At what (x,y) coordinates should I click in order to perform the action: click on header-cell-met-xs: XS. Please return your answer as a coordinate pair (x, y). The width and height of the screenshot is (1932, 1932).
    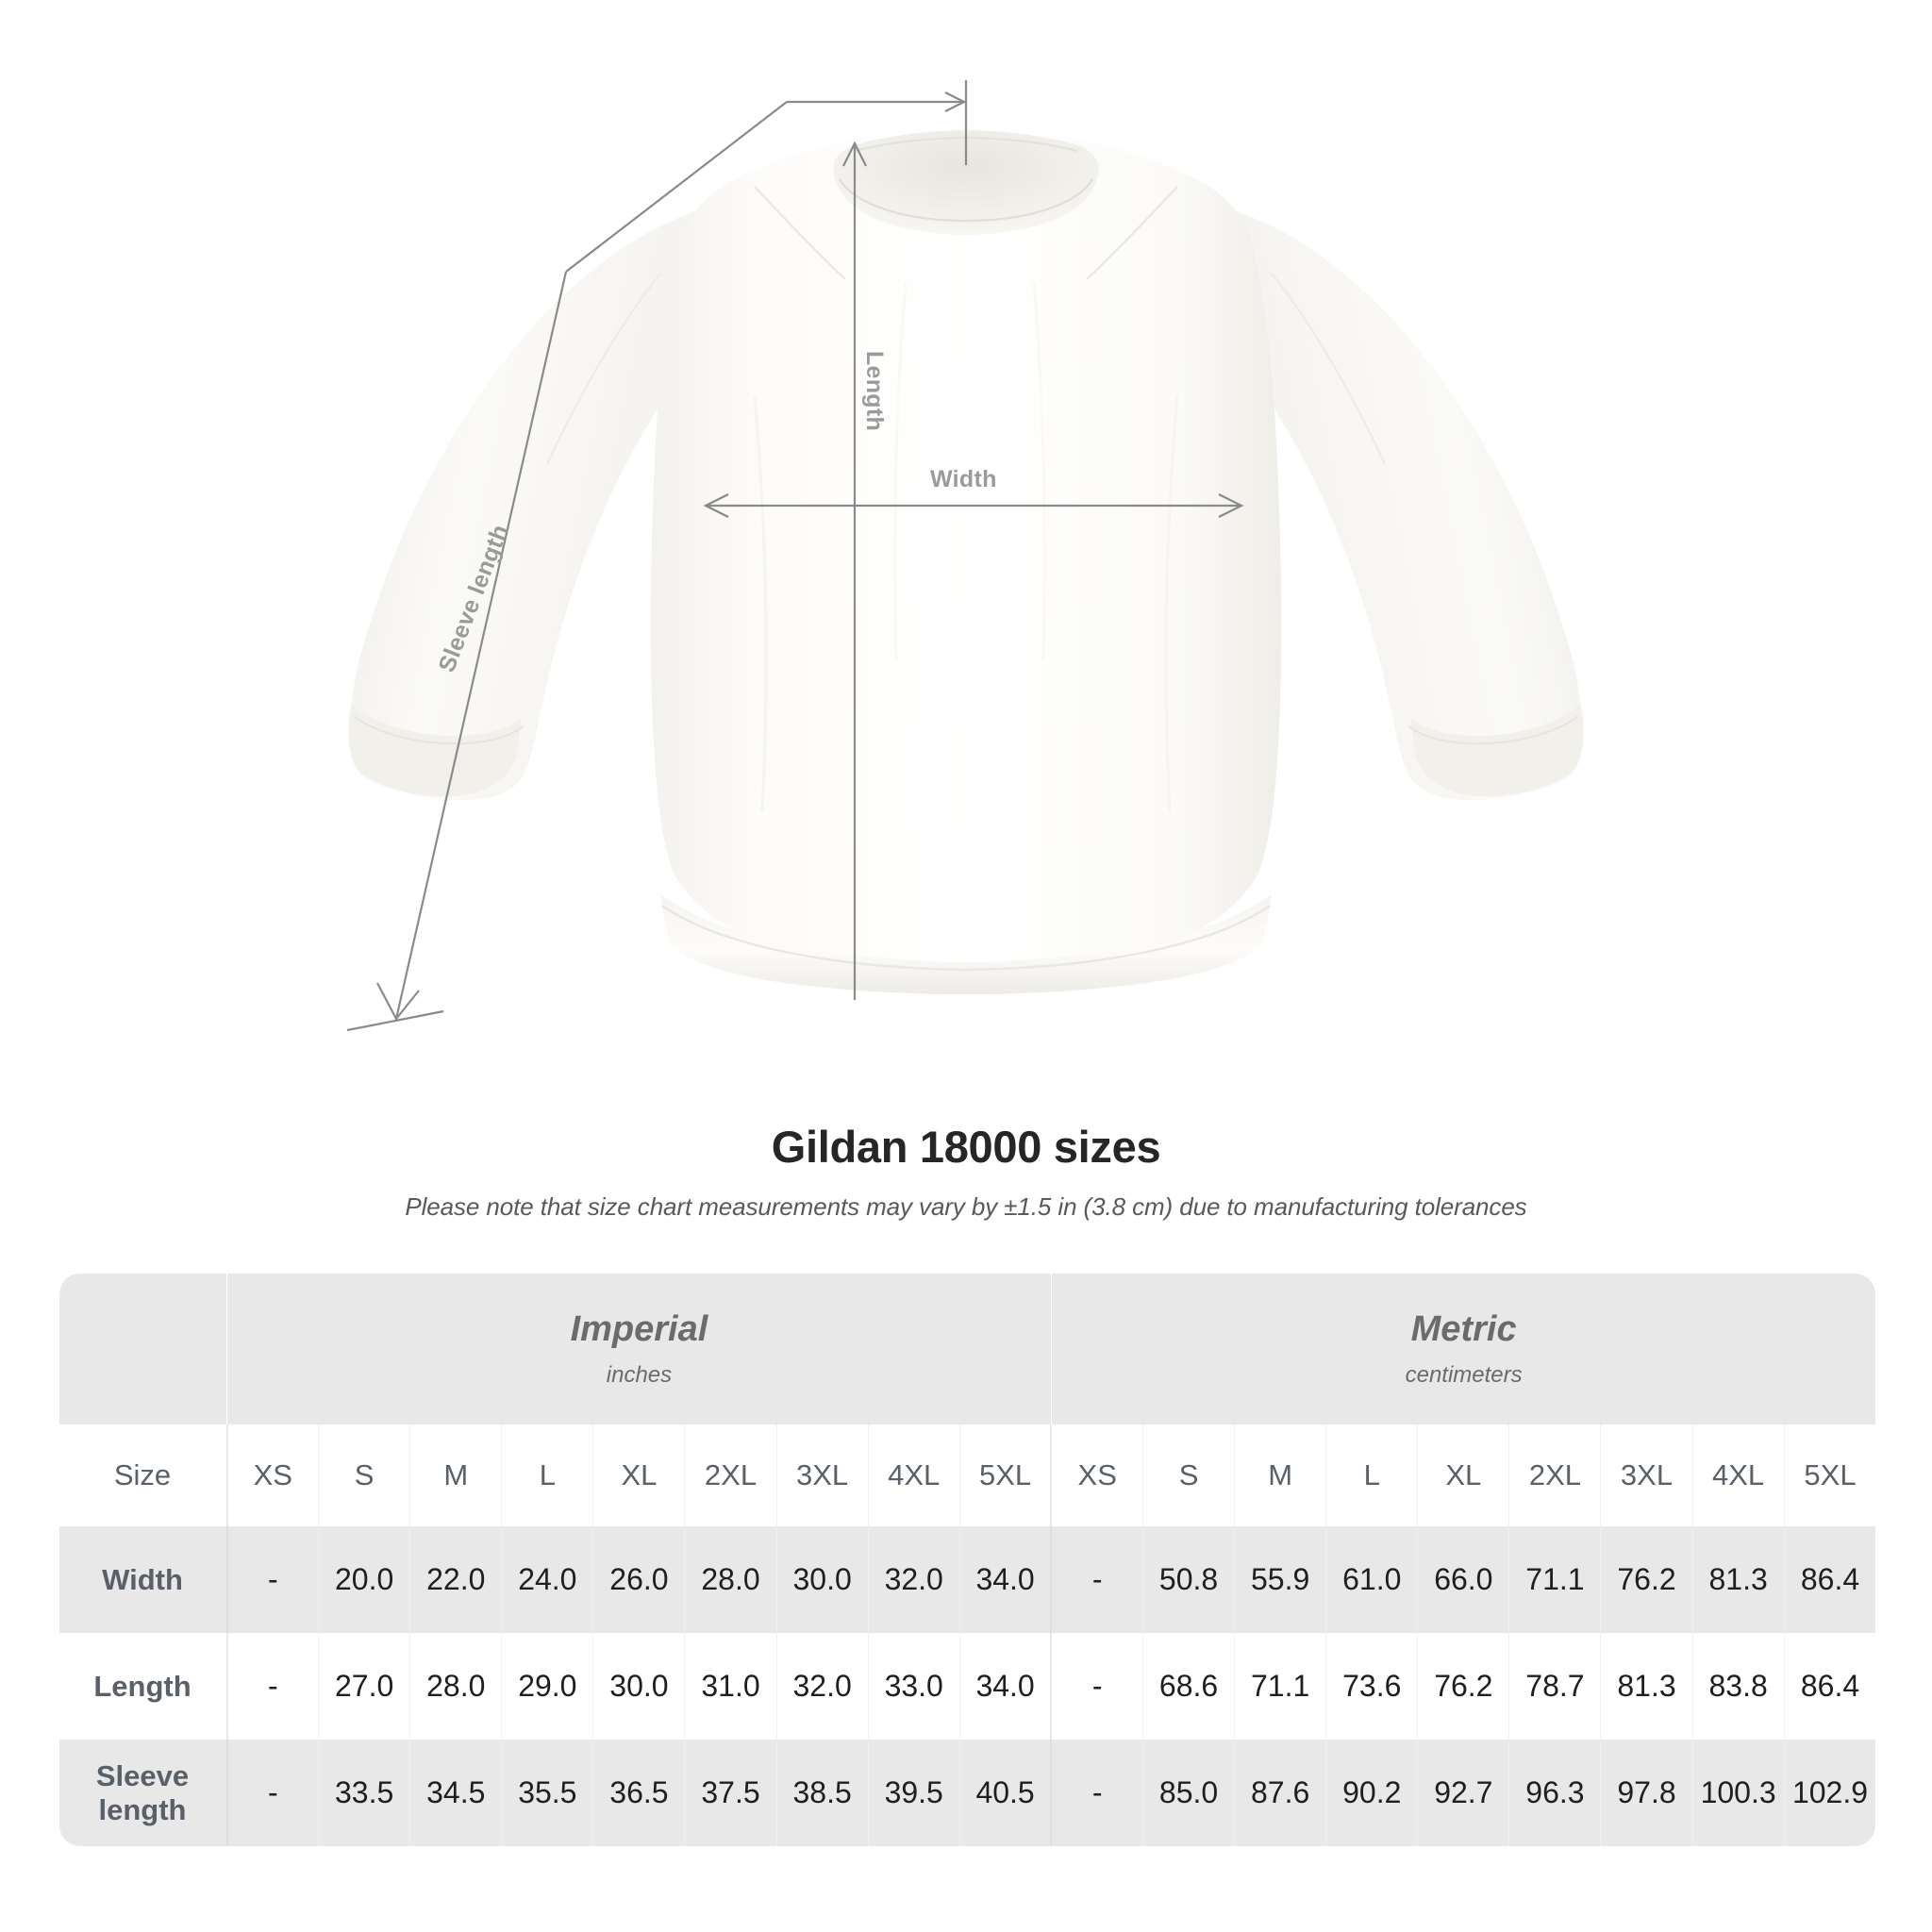
    Looking at the image, I should click on (1096, 1475).